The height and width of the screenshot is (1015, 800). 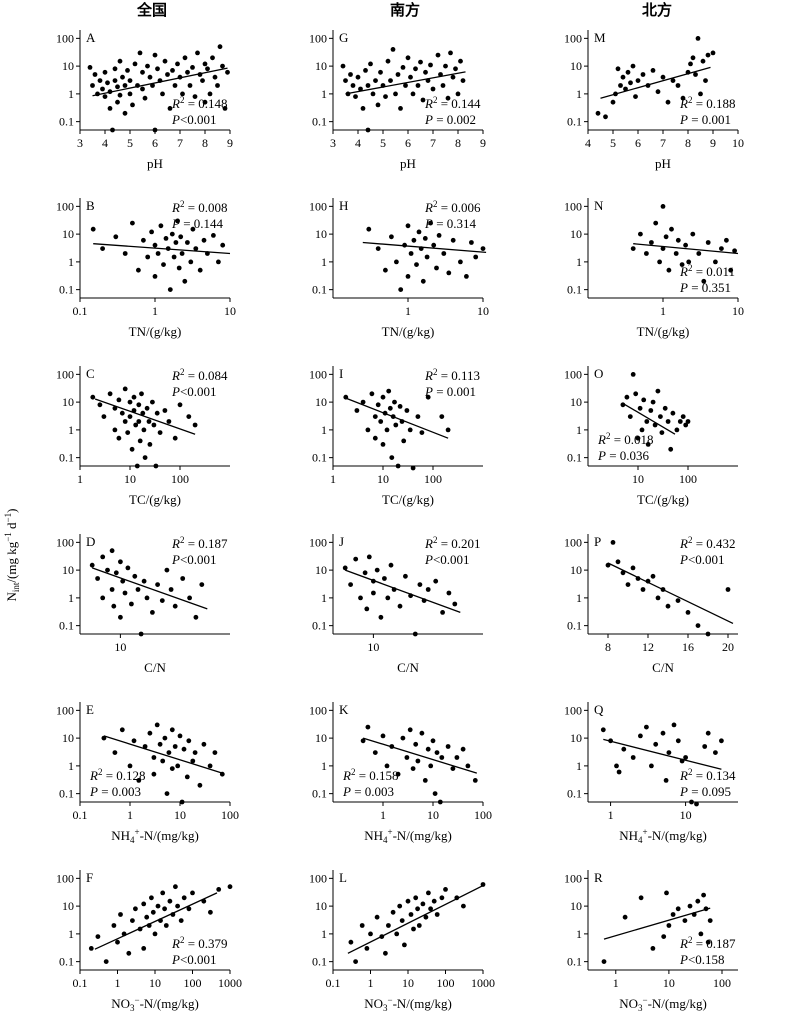 I want to click on panel-letter: K, so click(x=344, y=709).